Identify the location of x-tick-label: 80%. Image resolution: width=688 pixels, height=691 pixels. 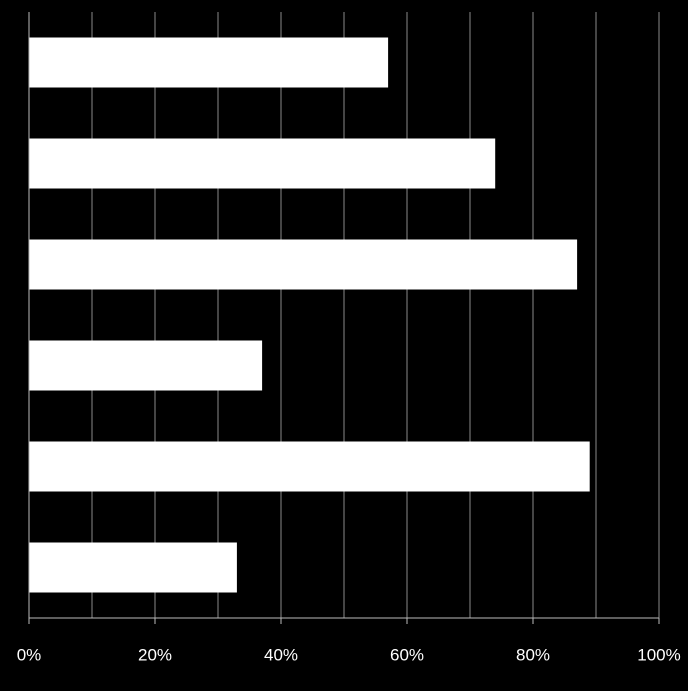
(533, 654).